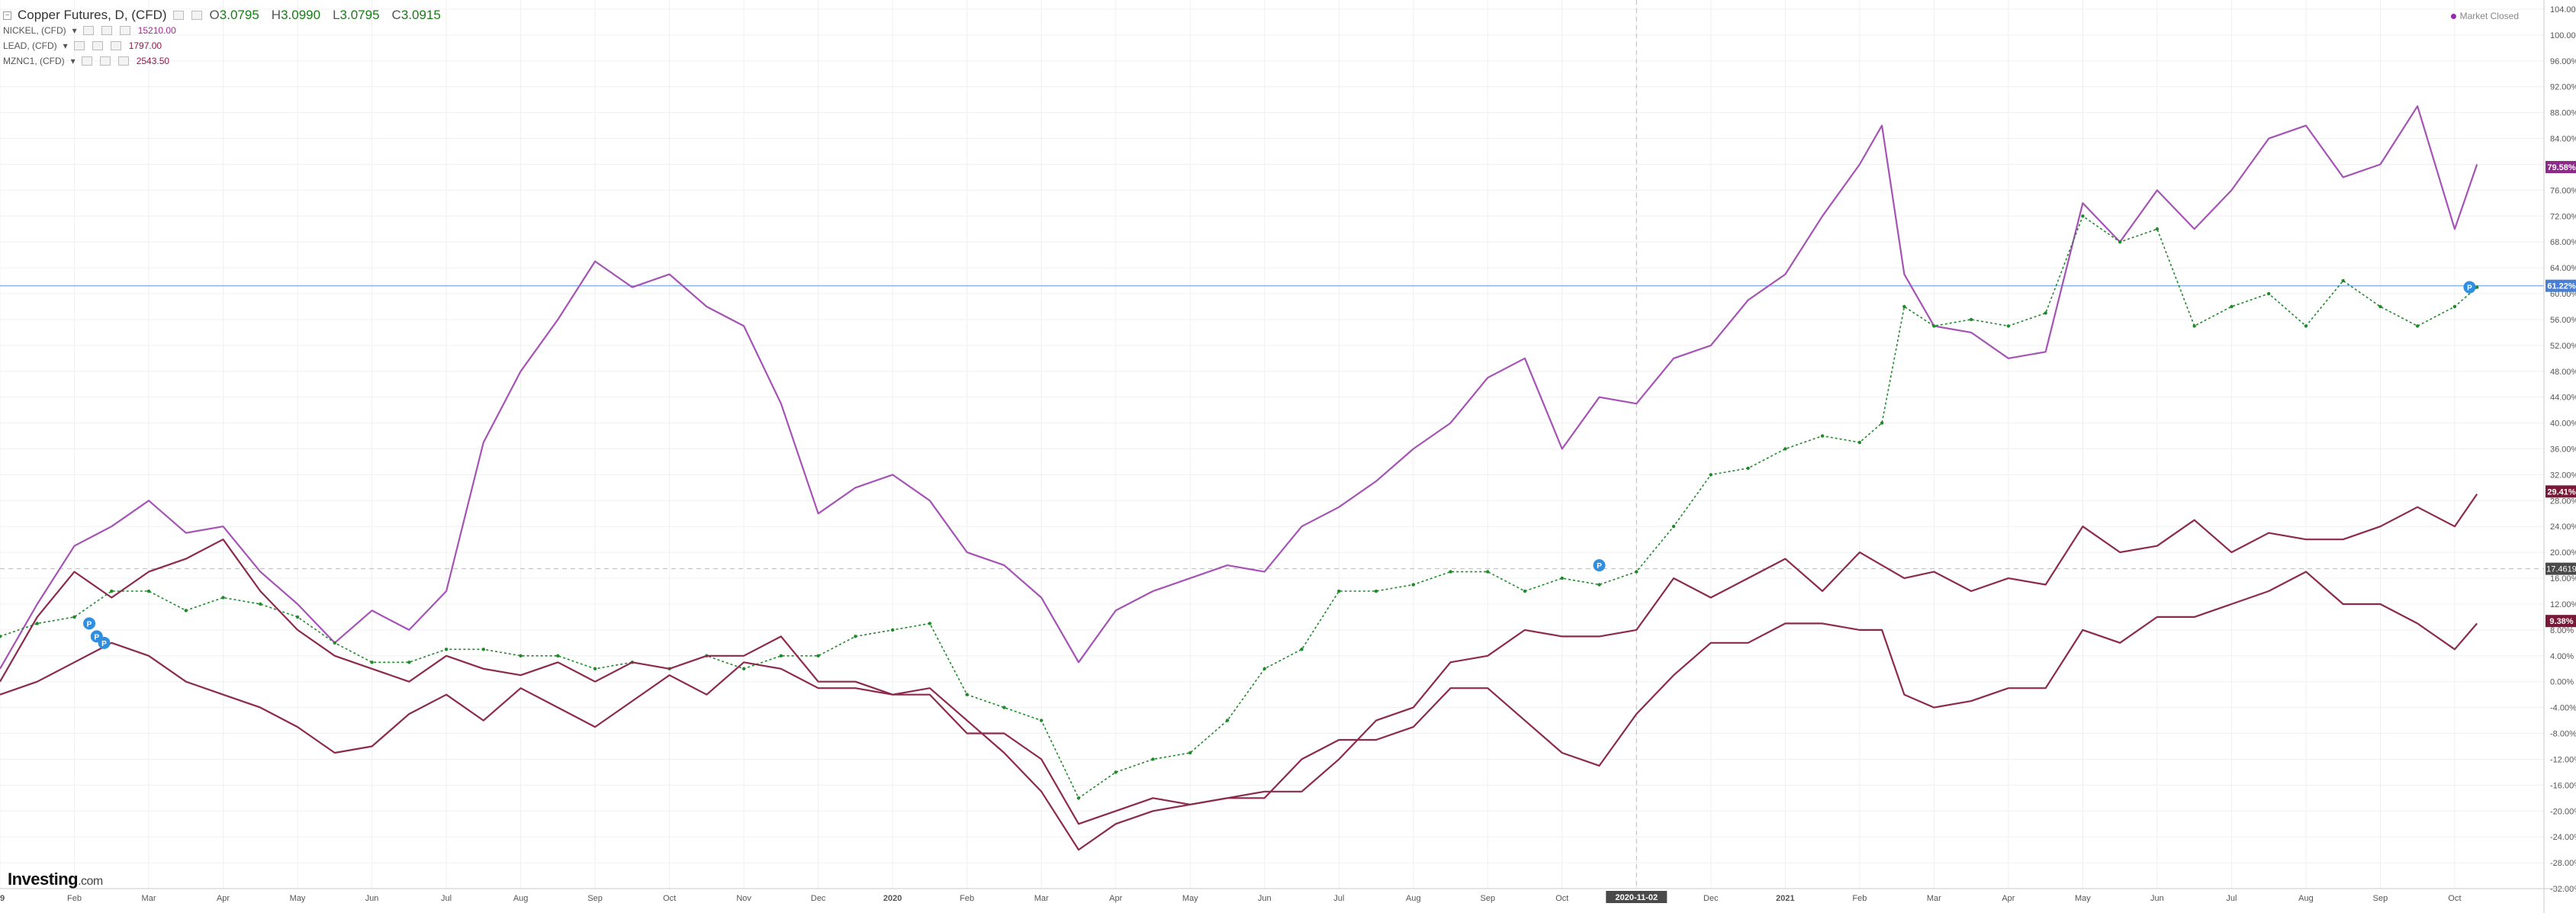  I want to click on y-tick-label: 84.00%, so click(2563, 139).